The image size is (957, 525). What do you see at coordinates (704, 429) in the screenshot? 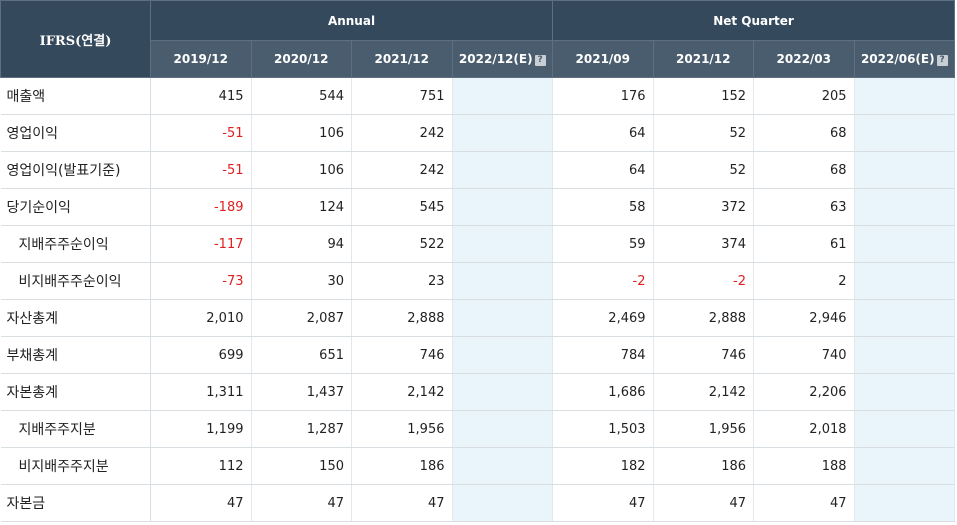
I see `quarter-value-cell: 1,956` at bounding box center [704, 429].